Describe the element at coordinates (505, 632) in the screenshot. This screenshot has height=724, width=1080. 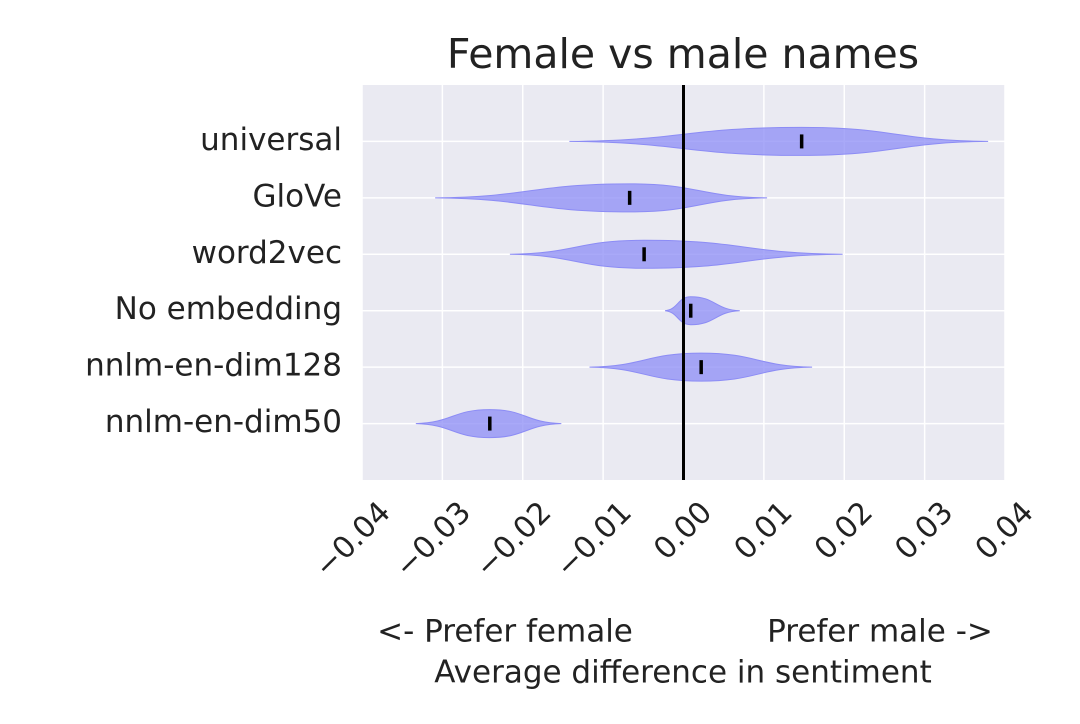
I see `x-label-left: <- Prefer female` at that location.